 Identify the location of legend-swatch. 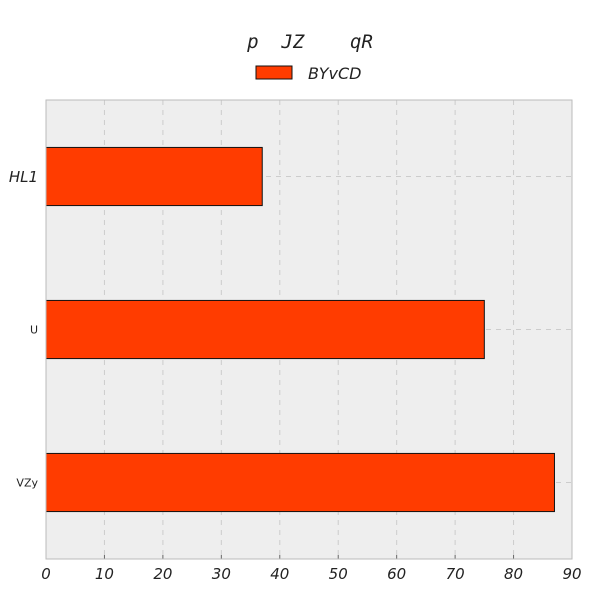
(274, 72).